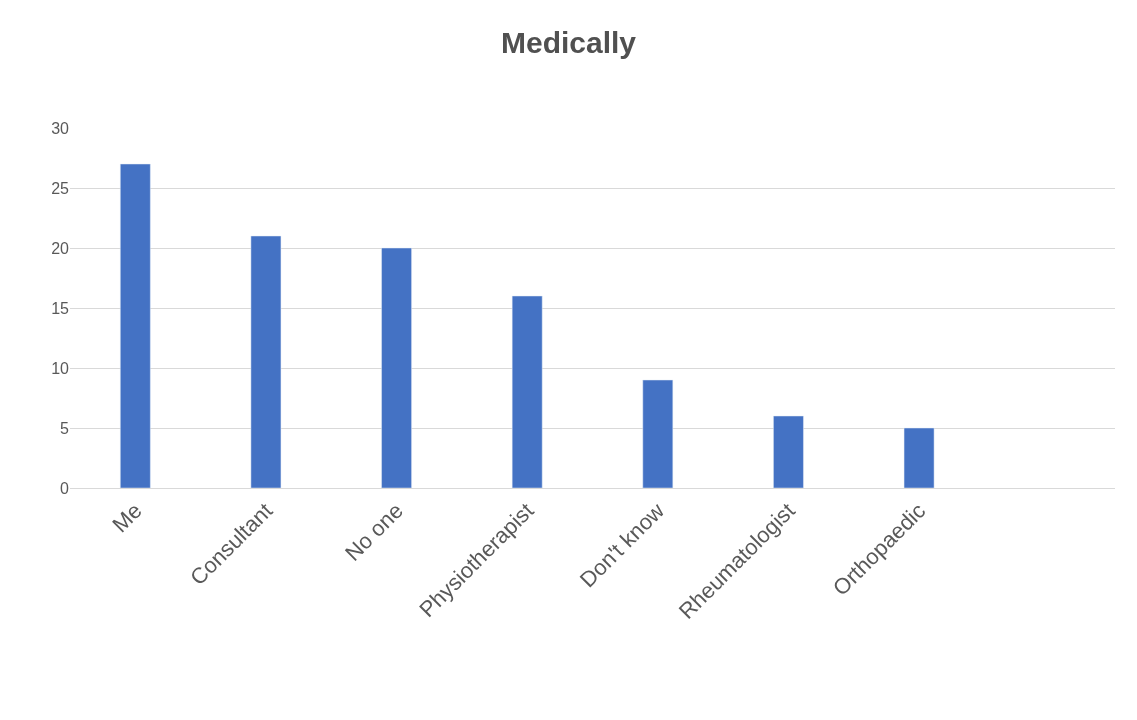 The height and width of the screenshot is (720, 1137). I want to click on chart-title: Medically, so click(568, 43).